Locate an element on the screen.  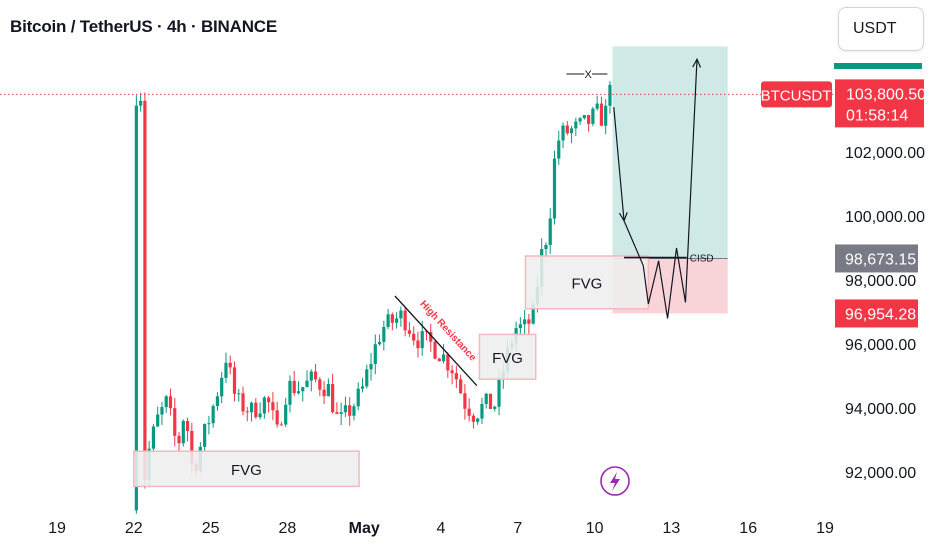
stop-price-bg is located at coordinates (876, 313).